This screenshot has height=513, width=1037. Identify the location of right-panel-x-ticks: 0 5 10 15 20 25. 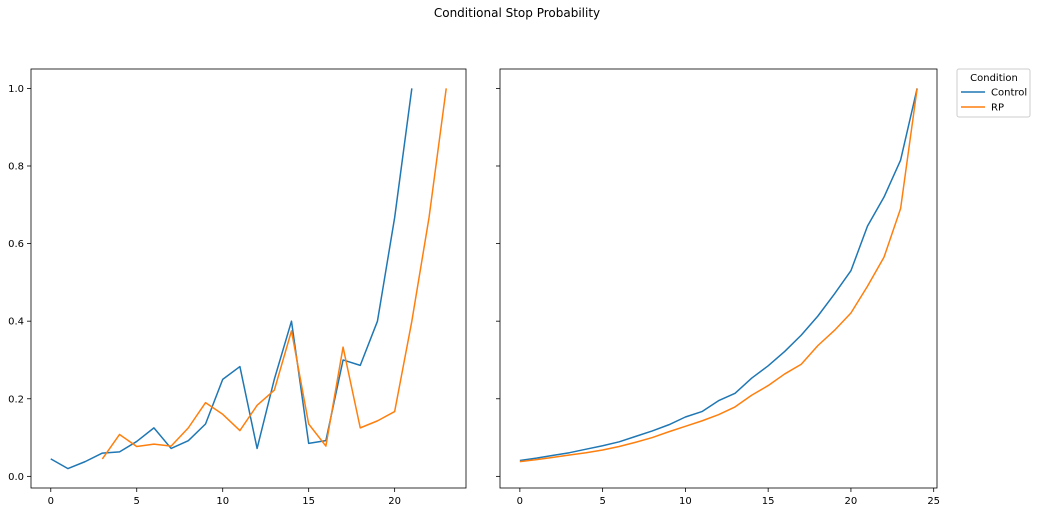
(728, 497).